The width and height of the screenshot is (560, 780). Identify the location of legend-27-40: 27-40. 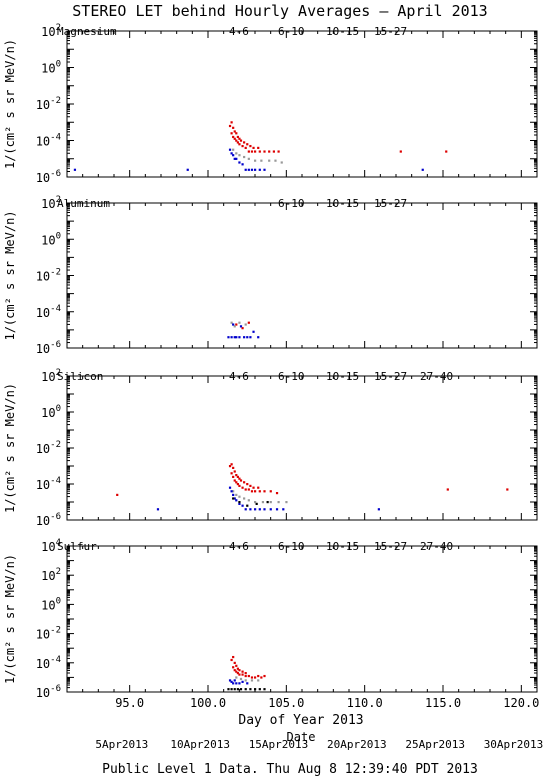
(436, 546).